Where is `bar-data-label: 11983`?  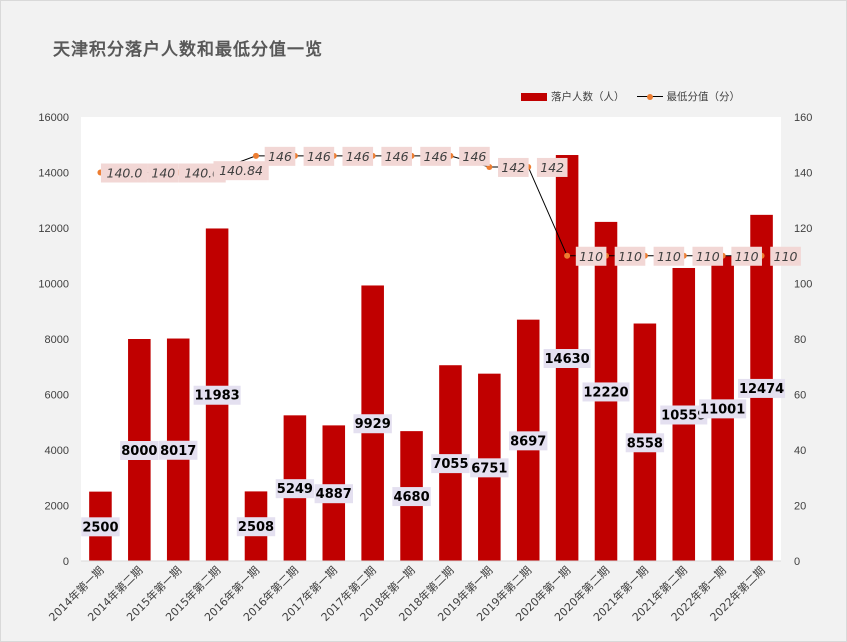 bar-data-label: 11983 is located at coordinates (216, 396).